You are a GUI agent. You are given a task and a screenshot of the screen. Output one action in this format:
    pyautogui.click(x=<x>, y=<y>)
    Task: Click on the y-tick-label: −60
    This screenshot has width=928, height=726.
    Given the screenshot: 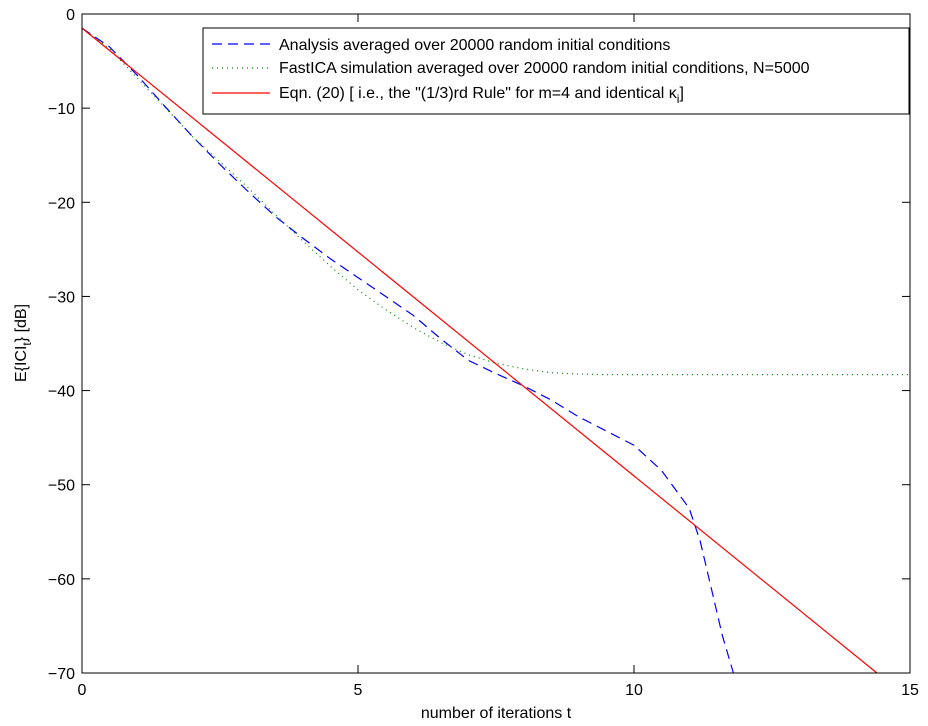 What is the action you would take?
    pyautogui.click(x=61, y=580)
    